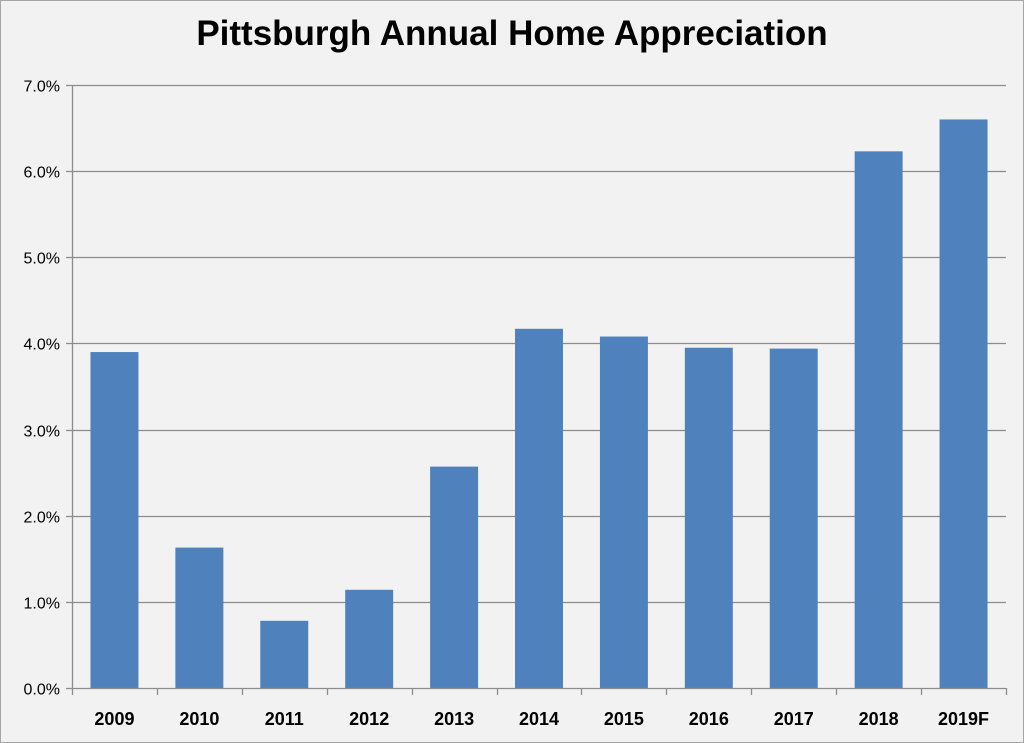 The image size is (1024, 743). What do you see at coordinates (963, 403) in the screenshot?
I see `bar-2019F` at bounding box center [963, 403].